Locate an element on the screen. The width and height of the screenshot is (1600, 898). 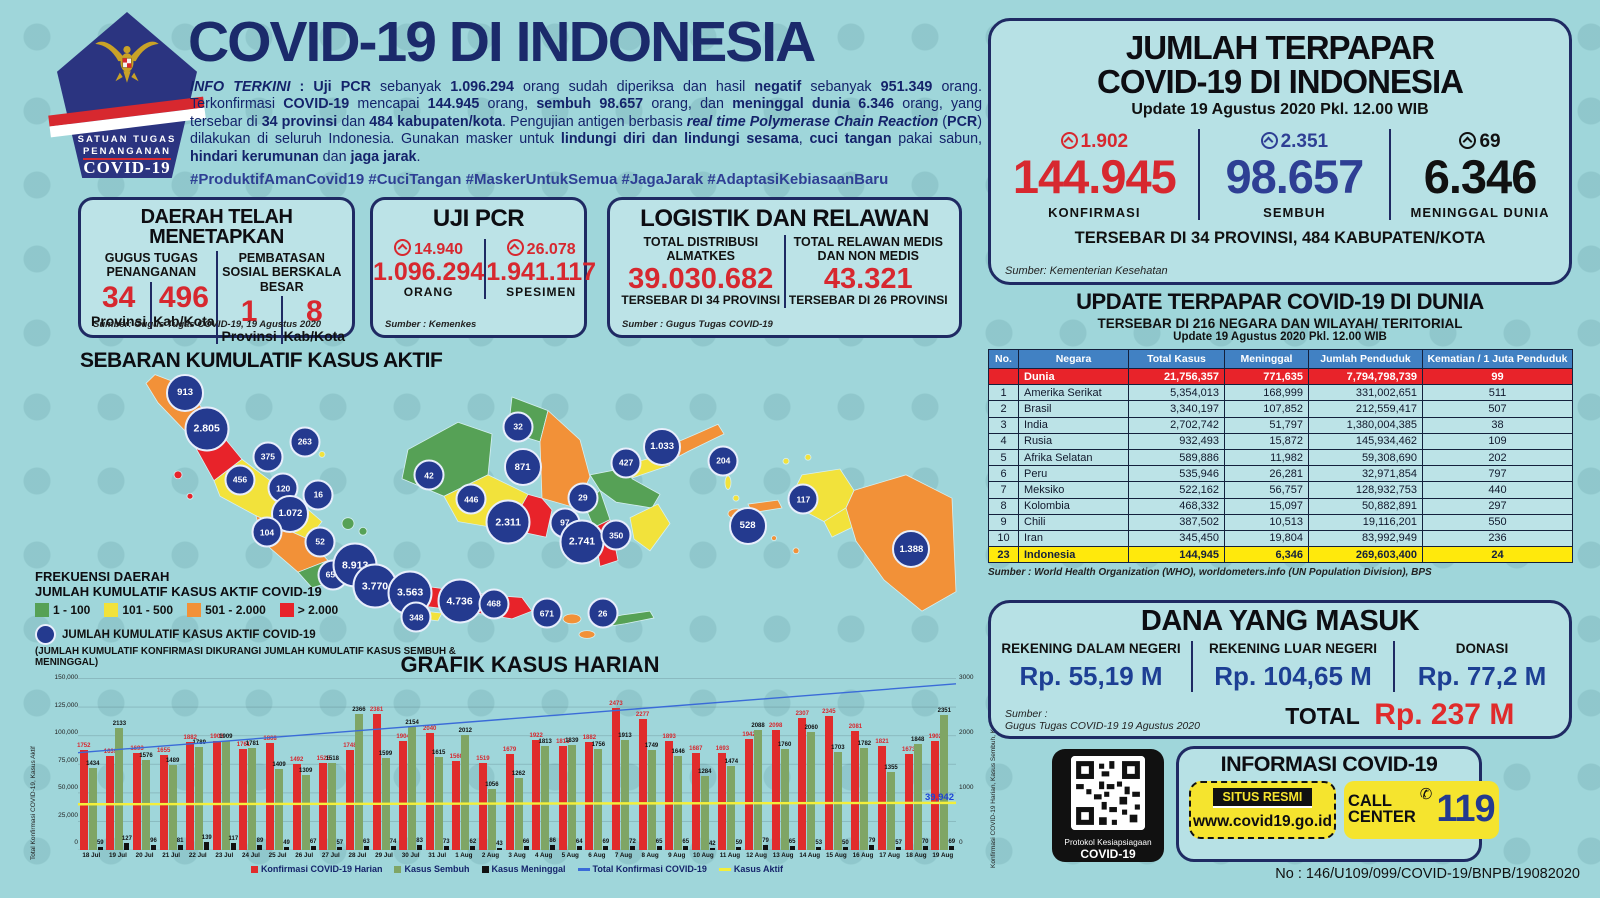
world-table-row-india: 3 India 2,702,742 51,797 1,380,004,385 38 is located at coordinates (1280, 425).